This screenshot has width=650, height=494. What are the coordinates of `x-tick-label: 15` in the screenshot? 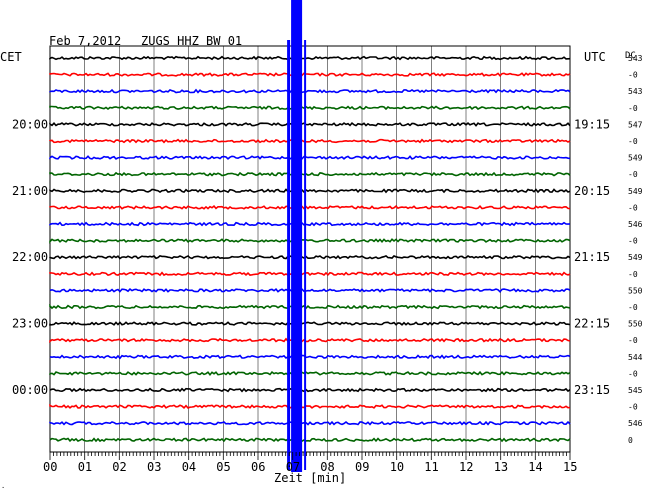 It's located at (570, 467).